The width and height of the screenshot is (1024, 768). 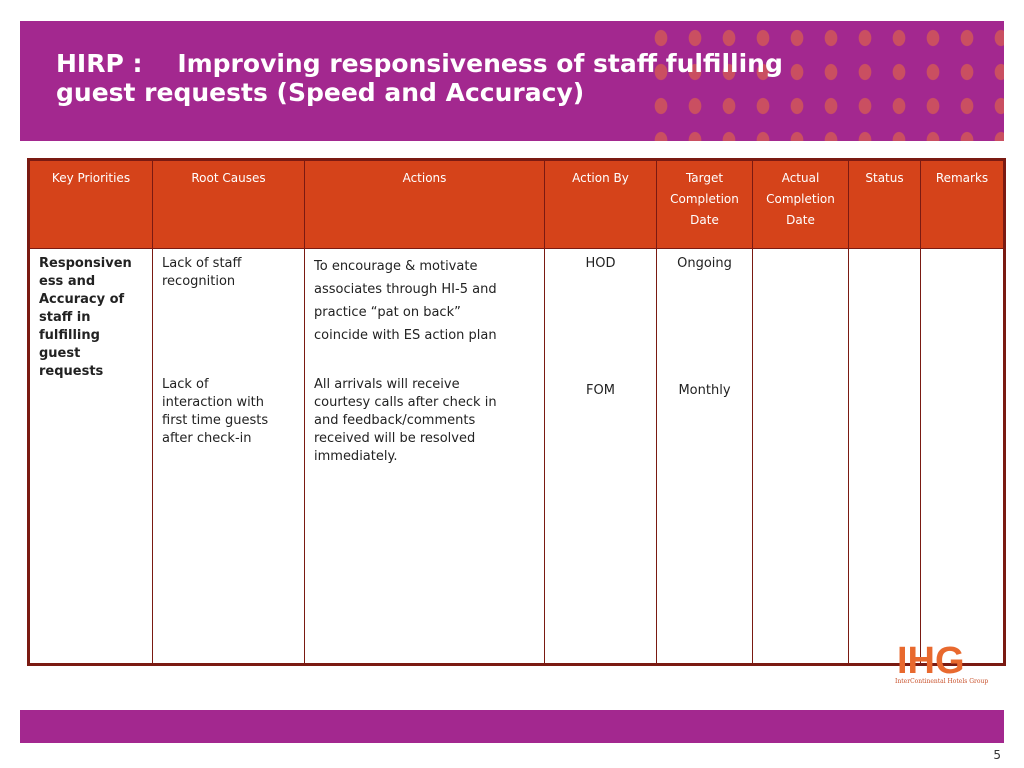 What do you see at coordinates (704, 390) in the screenshot?
I see `target-completion-2: Monthly` at bounding box center [704, 390].